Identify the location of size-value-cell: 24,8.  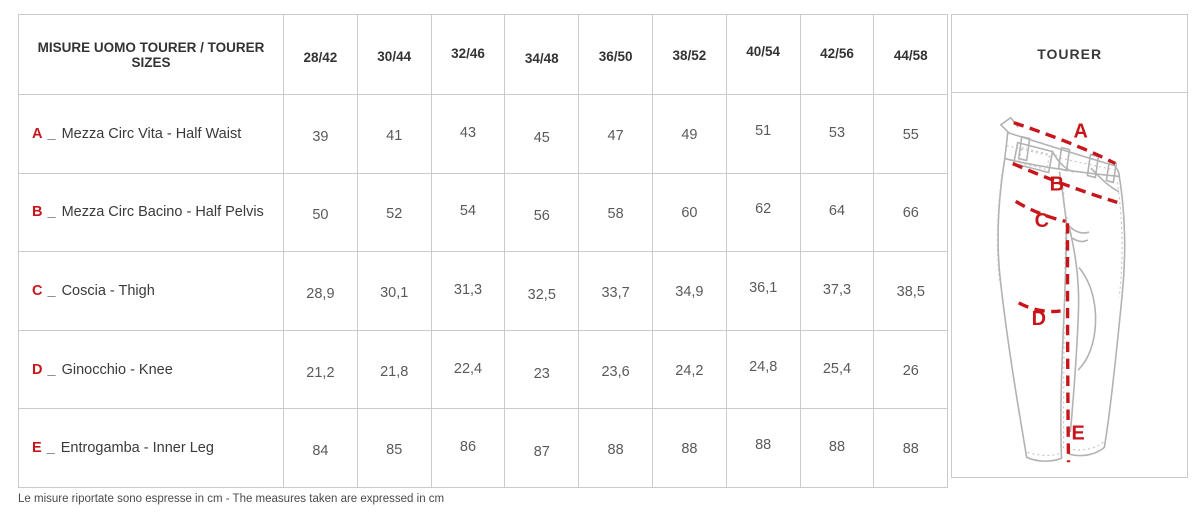
(763, 370).